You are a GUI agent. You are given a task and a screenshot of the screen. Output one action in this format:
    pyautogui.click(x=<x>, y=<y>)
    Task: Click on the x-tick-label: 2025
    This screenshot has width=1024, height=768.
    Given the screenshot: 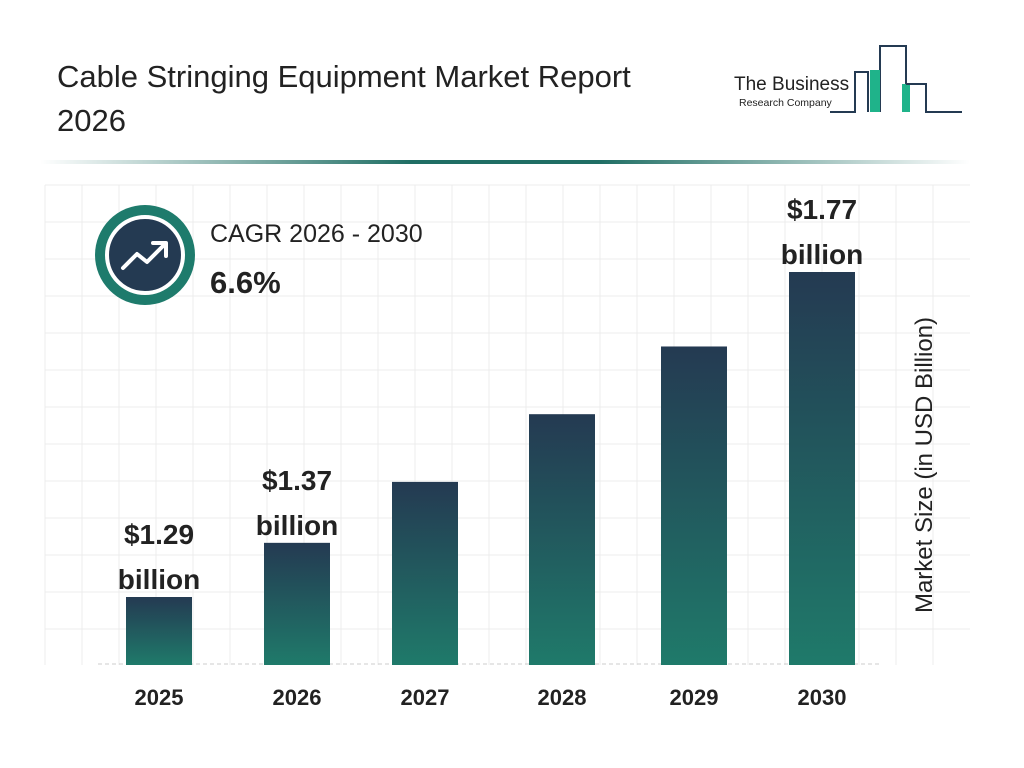 What is the action you would take?
    pyautogui.click(x=159, y=697)
    